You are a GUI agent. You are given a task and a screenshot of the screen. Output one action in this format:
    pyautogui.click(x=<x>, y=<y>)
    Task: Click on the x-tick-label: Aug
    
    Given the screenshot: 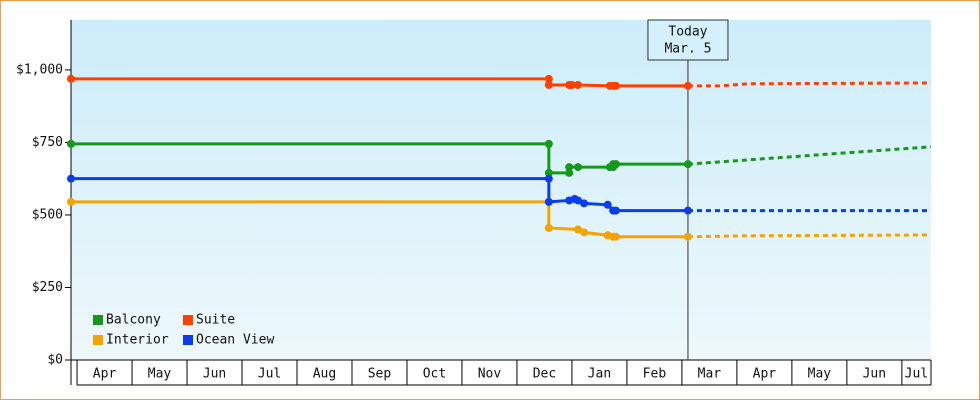 What is the action you would take?
    pyautogui.click(x=324, y=374)
    